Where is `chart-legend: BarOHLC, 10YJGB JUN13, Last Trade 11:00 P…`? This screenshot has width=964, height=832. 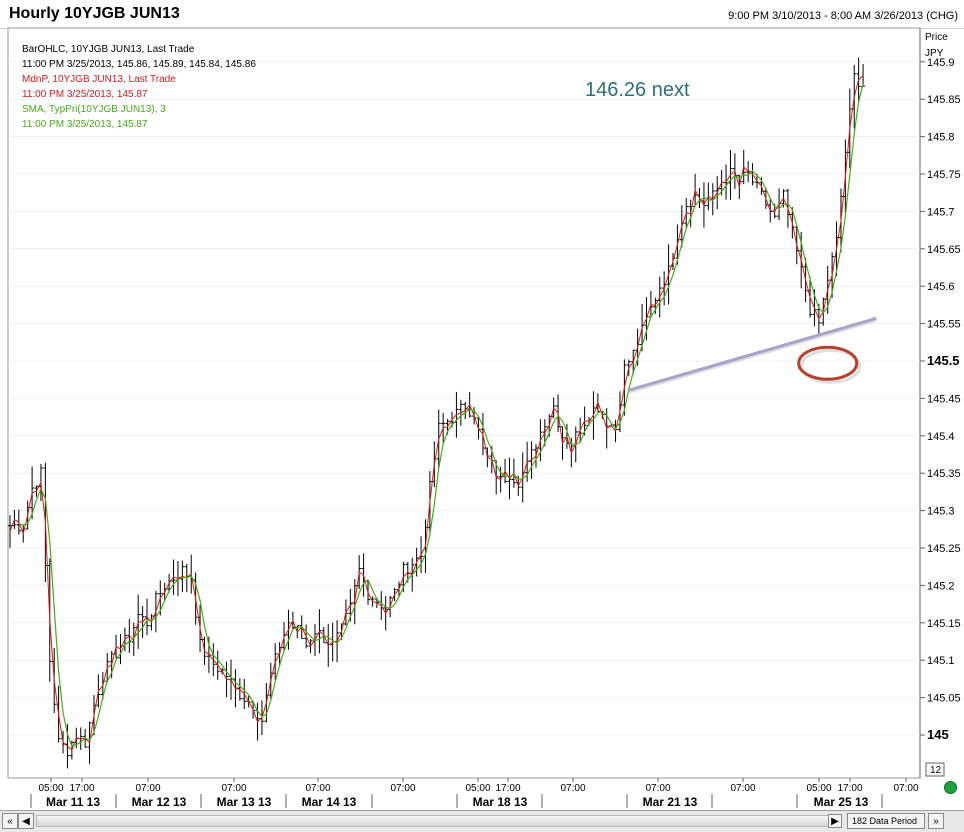 chart-legend: BarOHLC, 10YJGB JUN13, Last Trade 11:00 P… is located at coordinates (139, 87).